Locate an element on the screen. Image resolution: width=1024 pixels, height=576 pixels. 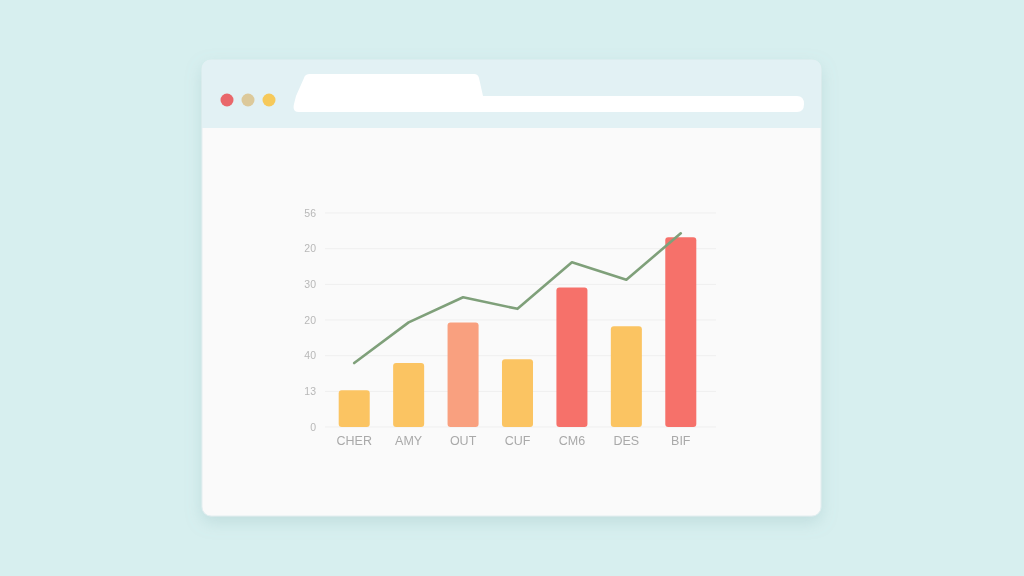
x-tick-label: CUF is located at coordinates (517, 441).